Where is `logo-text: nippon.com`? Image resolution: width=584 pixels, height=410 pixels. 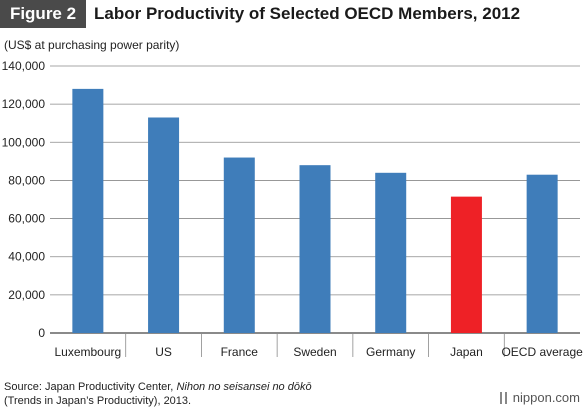 logo-text: nippon.com is located at coordinates (546, 397).